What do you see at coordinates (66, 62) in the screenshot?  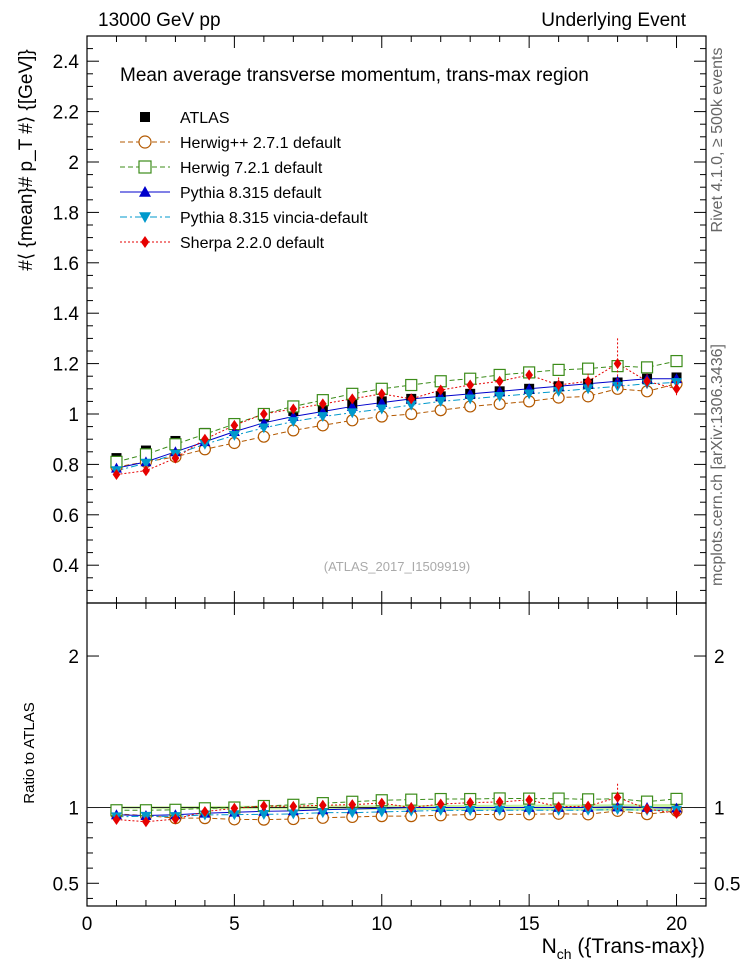 I see `y-tick-label: 2.4` at bounding box center [66, 62].